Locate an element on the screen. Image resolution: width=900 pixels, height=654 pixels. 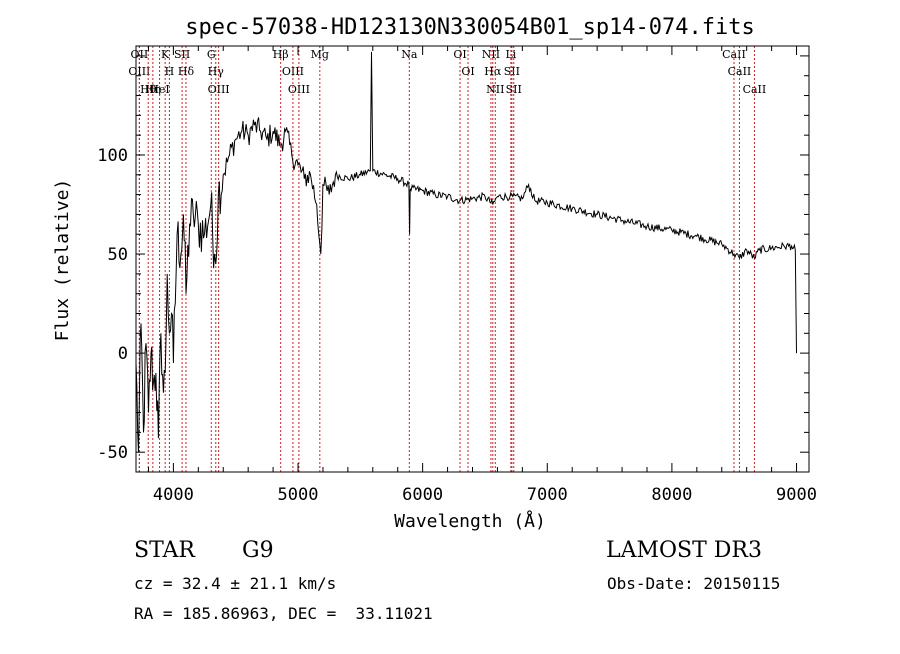
line-mark-label: G is located at coordinates (211, 54).